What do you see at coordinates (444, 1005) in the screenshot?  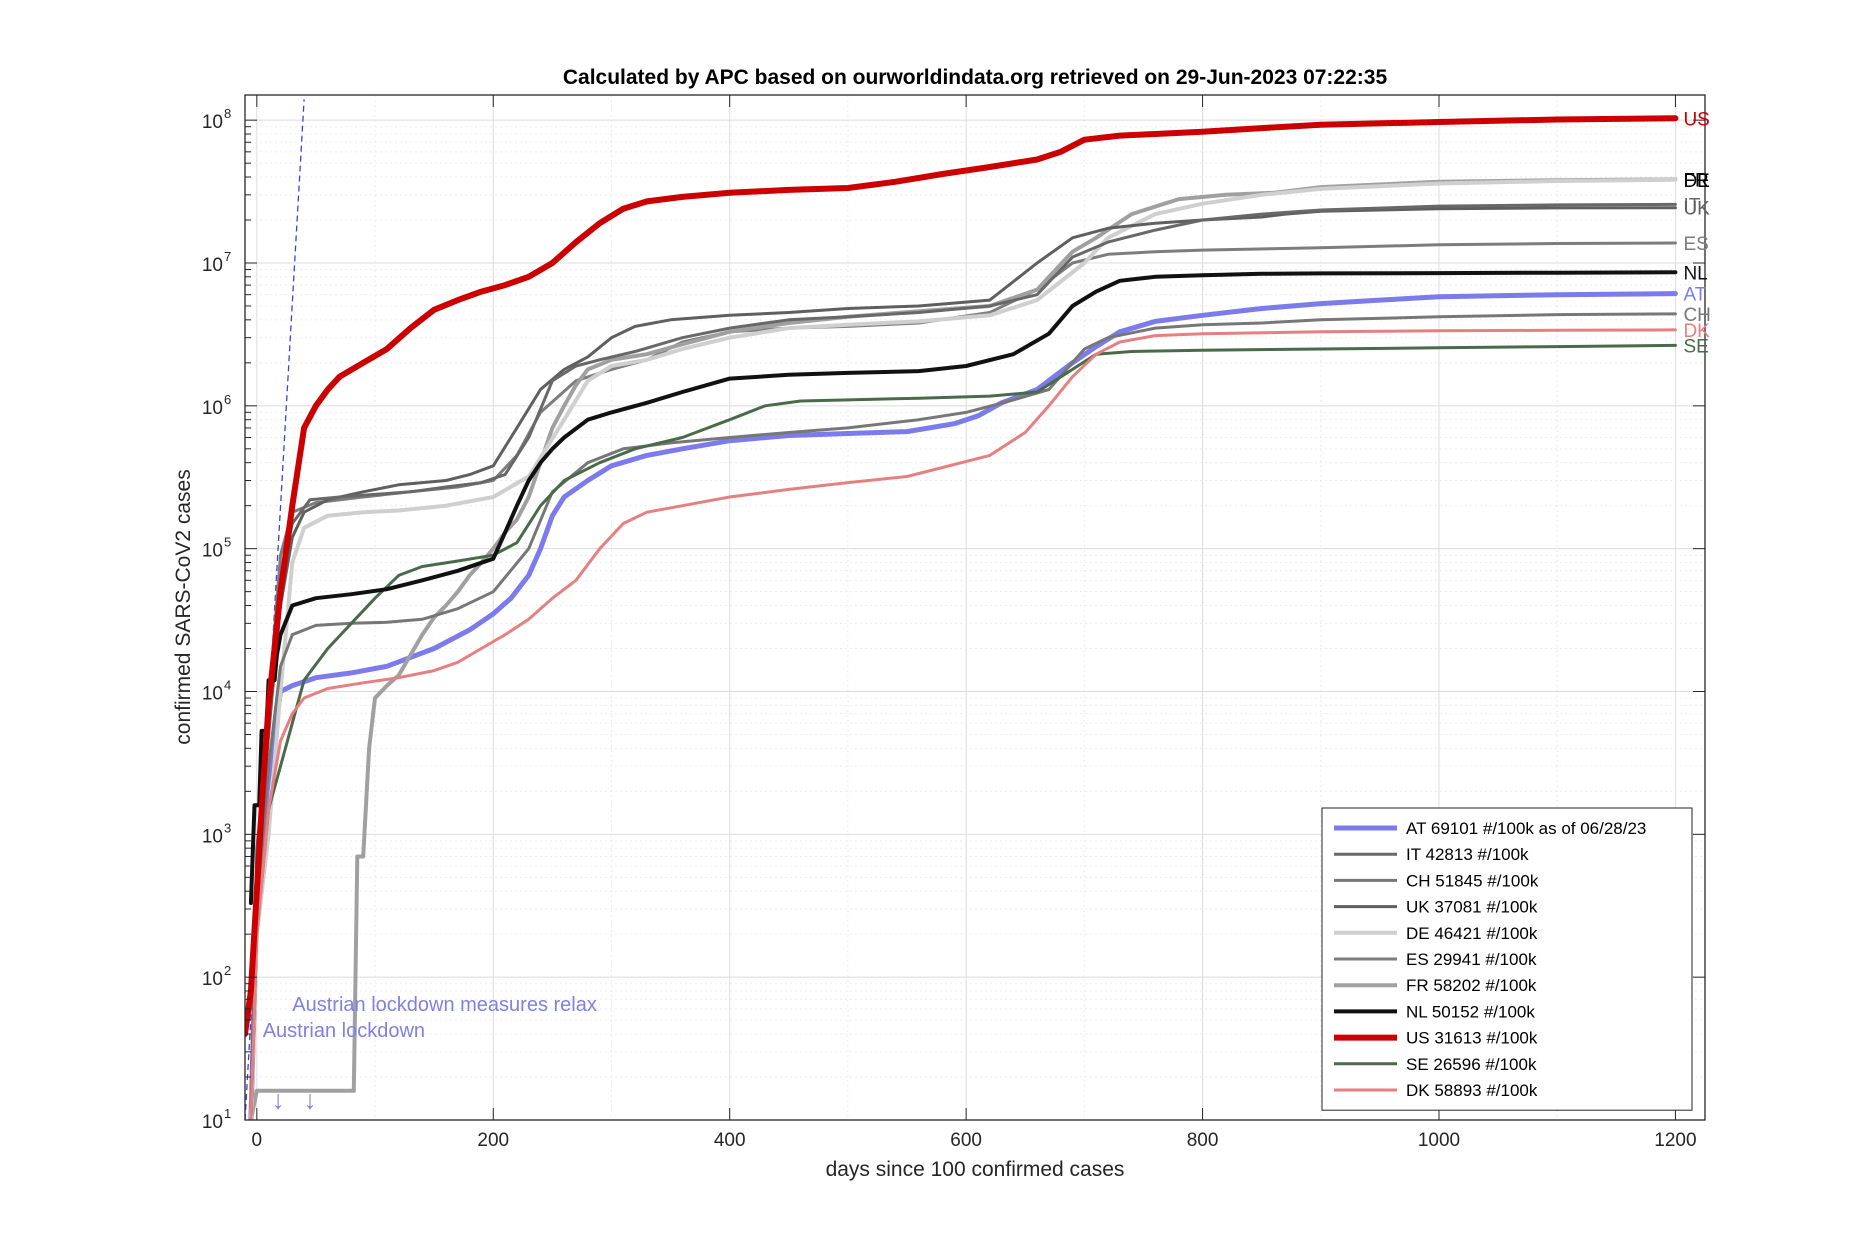 I see `annotation-text: Austrian lockdown measures relax` at bounding box center [444, 1005].